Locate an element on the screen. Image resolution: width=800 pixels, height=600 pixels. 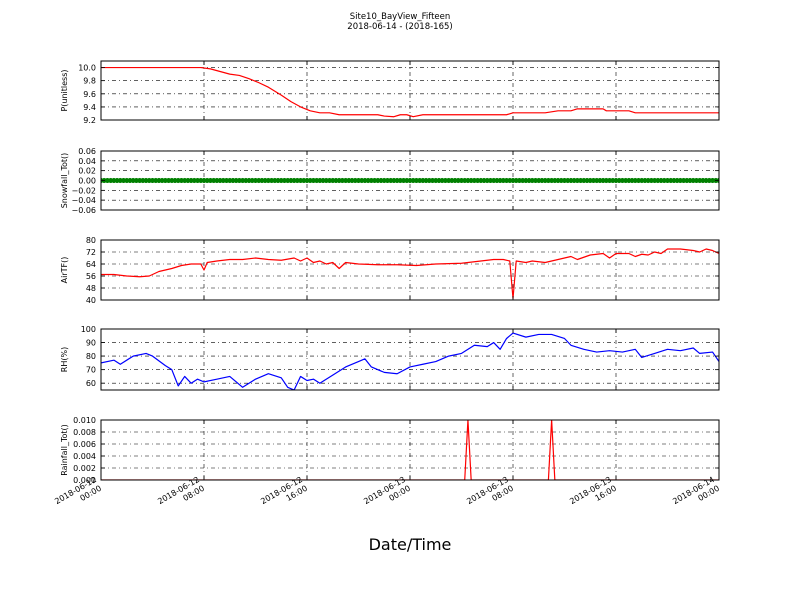
x-axis-label: Date/Time is located at coordinates (410, 544).